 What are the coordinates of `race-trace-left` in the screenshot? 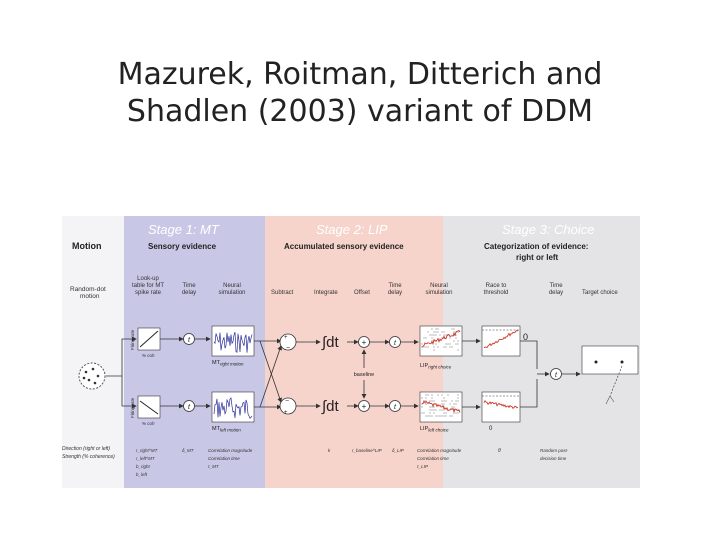 It's located at (501, 404).